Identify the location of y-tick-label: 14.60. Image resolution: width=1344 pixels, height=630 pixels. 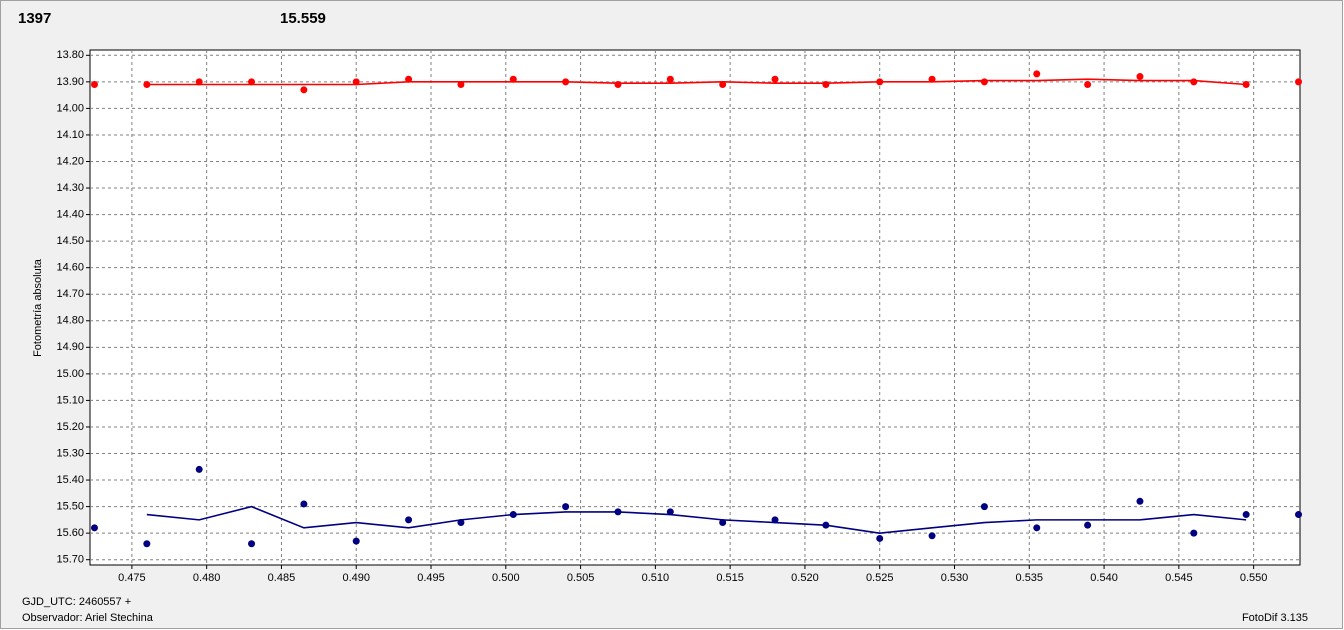
(70, 268).